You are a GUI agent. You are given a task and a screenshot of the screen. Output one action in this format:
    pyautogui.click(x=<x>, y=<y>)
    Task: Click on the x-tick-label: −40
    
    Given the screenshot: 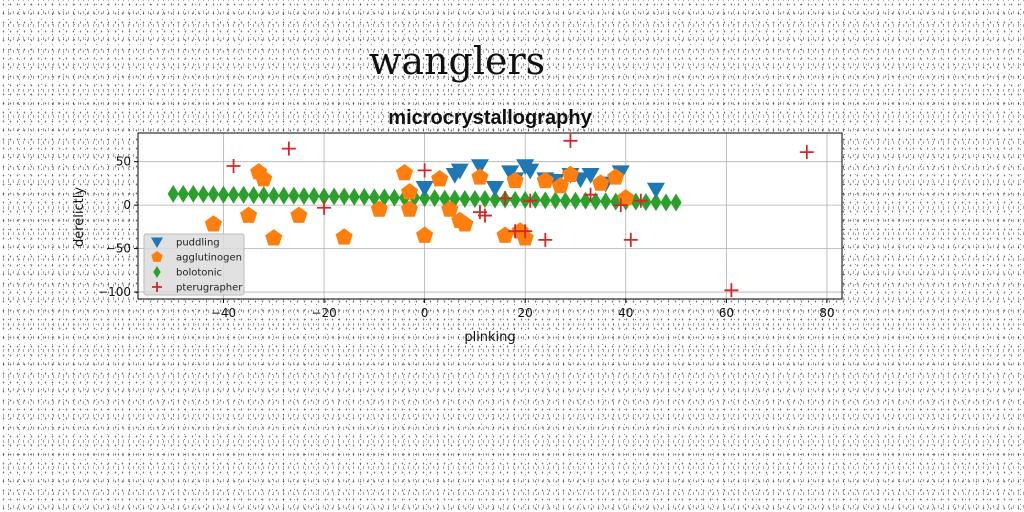 What is the action you would take?
    pyautogui.click(x=223, y=313)
    